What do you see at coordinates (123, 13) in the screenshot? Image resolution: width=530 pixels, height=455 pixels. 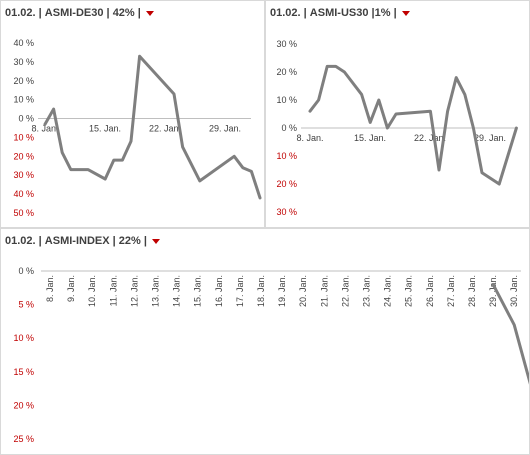 I see `header-value: 42%` at bounding box center [123, 13].